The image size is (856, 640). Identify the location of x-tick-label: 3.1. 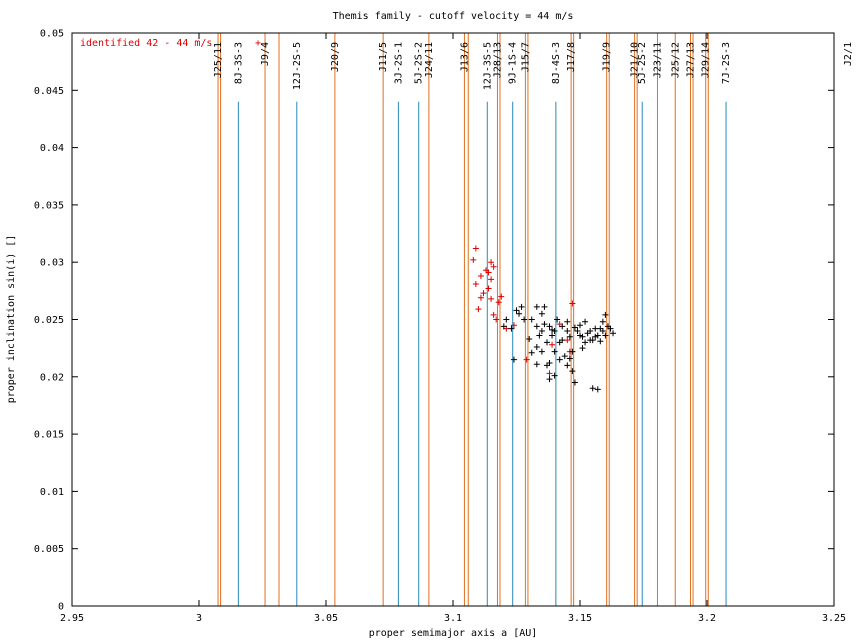
(453, 618).